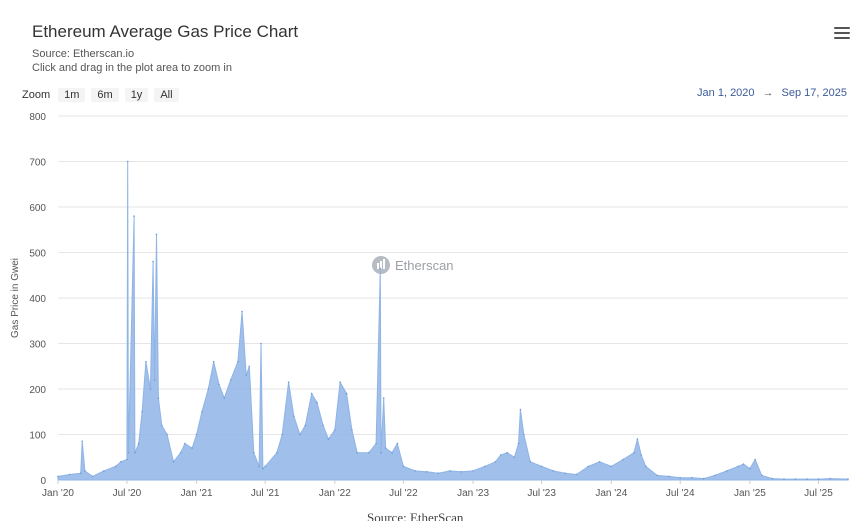 The height and width of the screenshot is (521, 860). I want to click on zoom-all-button: All, so click(166, 95).